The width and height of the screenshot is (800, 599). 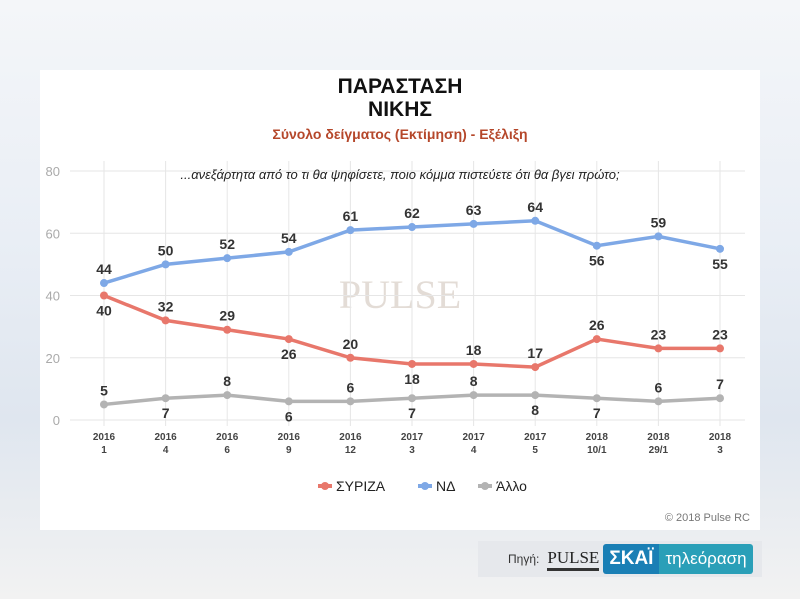 I want to click on source-bar: Πηγή: PULSE ΣΚΑΪ τηλεόραση, so click(x=620, y=559).